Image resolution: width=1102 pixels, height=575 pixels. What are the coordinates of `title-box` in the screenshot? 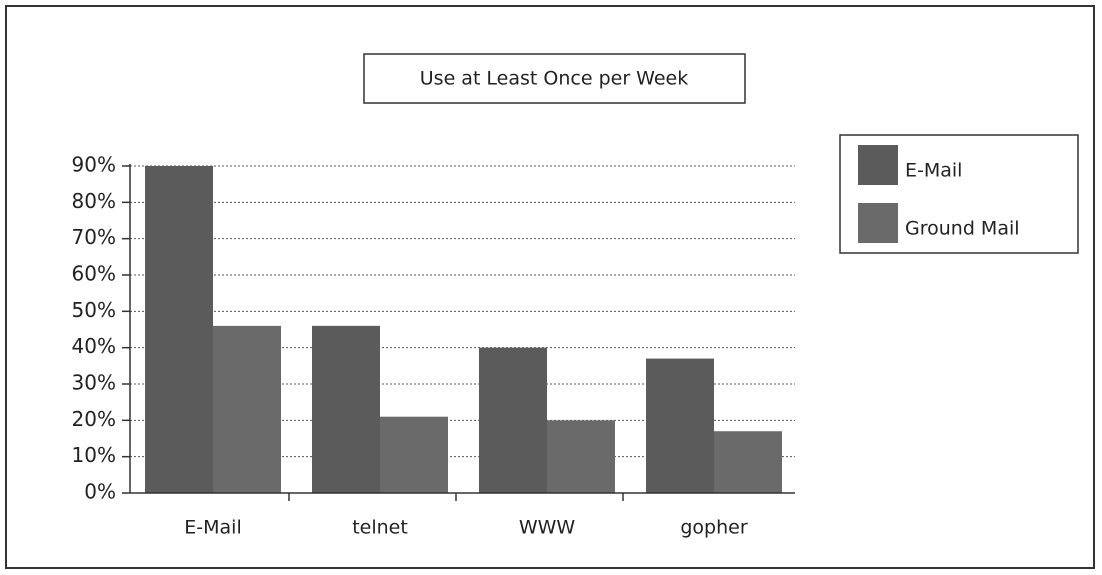 It's located at (554, 78).